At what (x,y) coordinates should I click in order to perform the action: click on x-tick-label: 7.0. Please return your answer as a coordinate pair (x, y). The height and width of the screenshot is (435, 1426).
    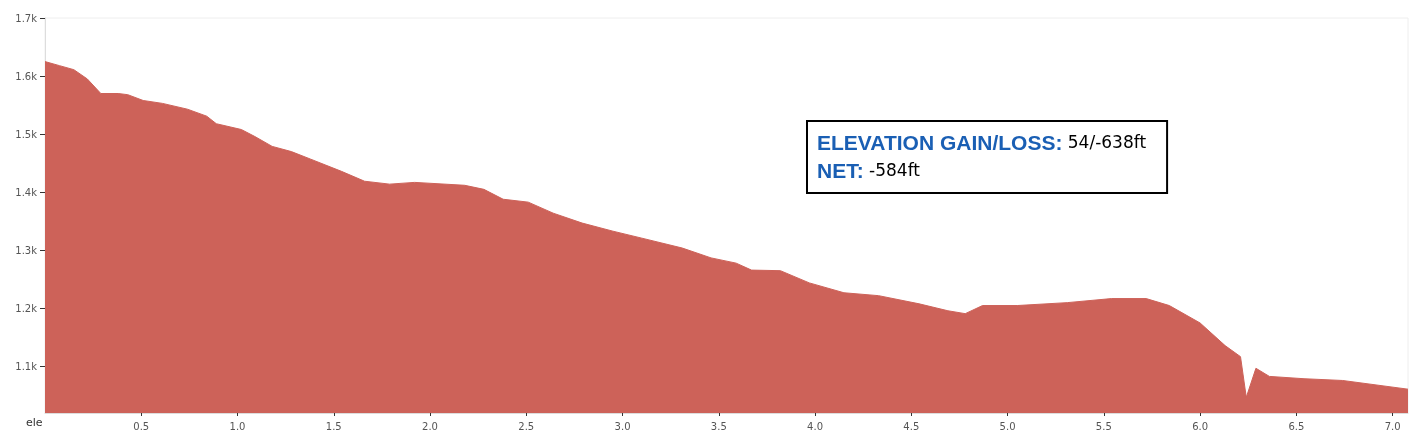
    Looking at the image, I should click on (1392, 426).